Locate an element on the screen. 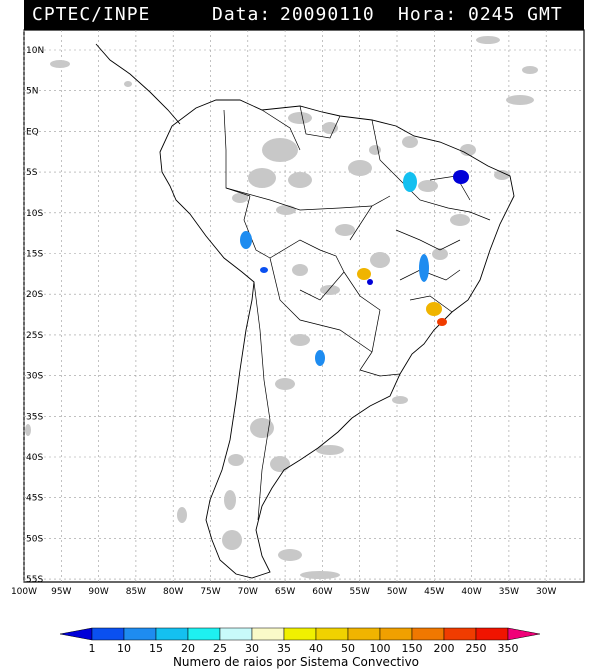 The image size is (600, 670). lat-tick-label: 30S is located at coordinates (34, 377).